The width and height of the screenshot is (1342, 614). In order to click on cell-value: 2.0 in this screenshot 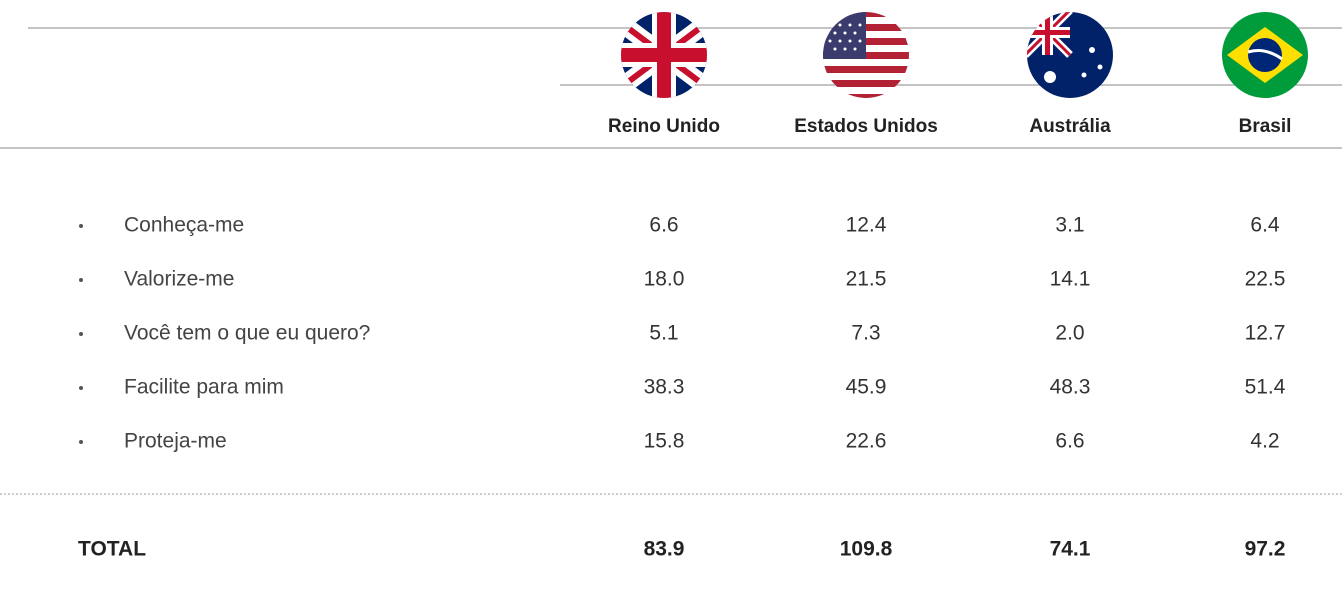, I will do `click(1069, 333)`.